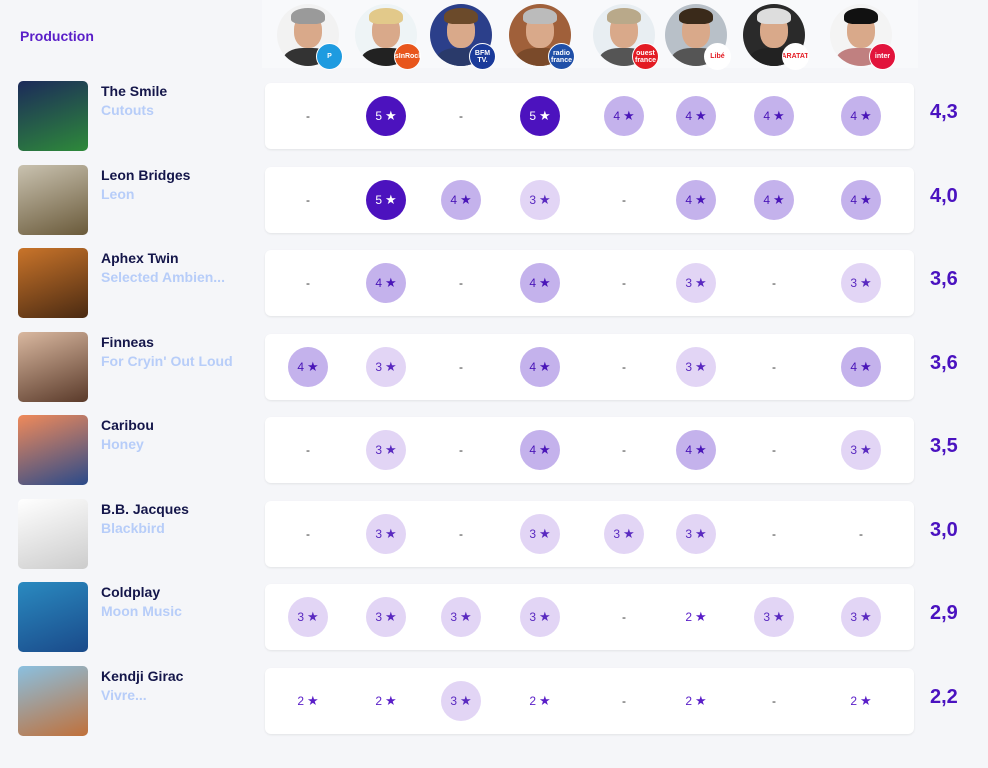  What do you see at coordinates (882, 56) in the screenshot?
I see `outlet-logo-badge: inter` at bounding box center [882, 56].